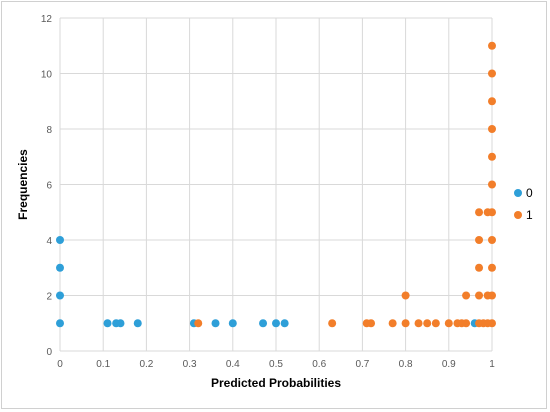  I want to click on x-axis-title: Predicted Probabilities, so click(276, 383).